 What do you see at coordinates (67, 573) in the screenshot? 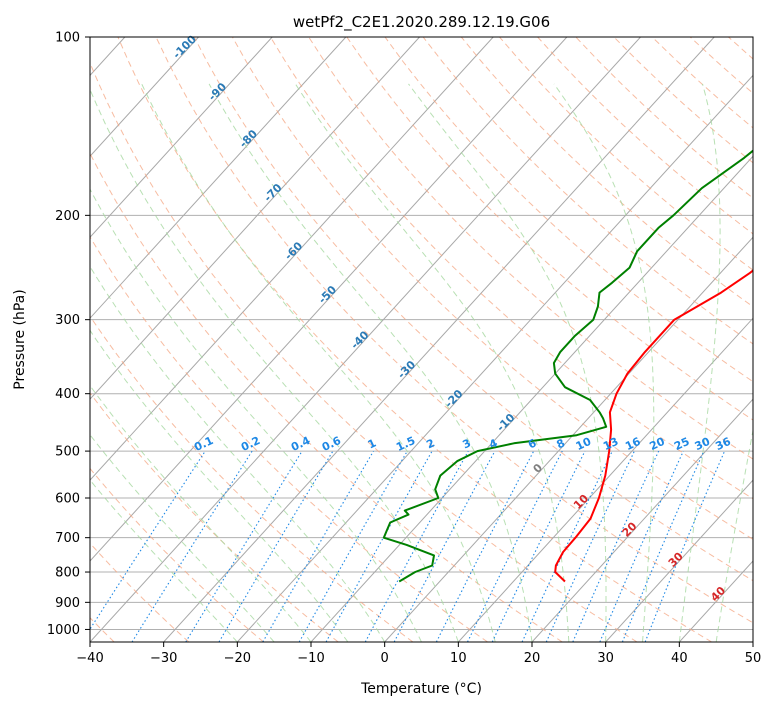
I see `y-tick-label: 800` at bounding box center [67, 573].